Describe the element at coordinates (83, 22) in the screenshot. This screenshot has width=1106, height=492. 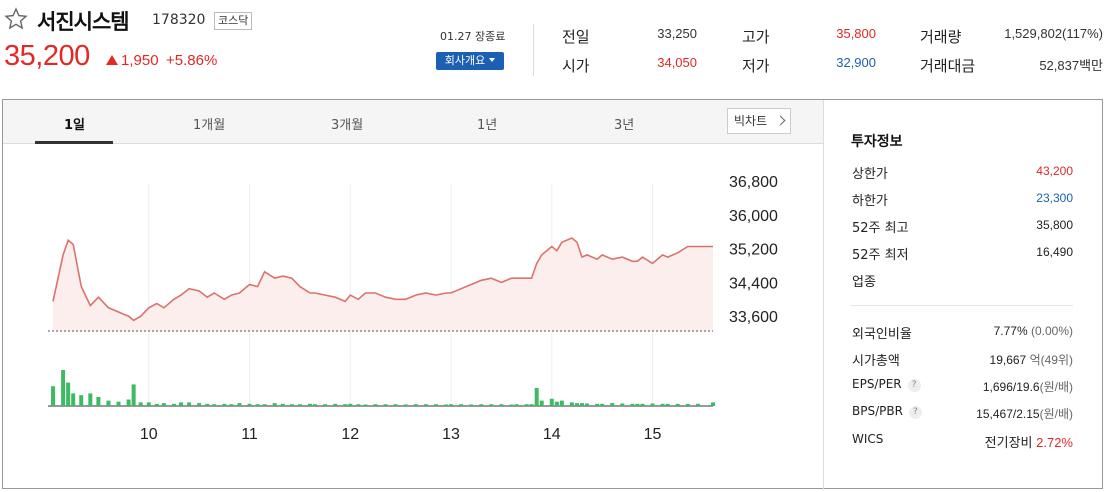
I see `stock-name: 서진시스템` at that location.